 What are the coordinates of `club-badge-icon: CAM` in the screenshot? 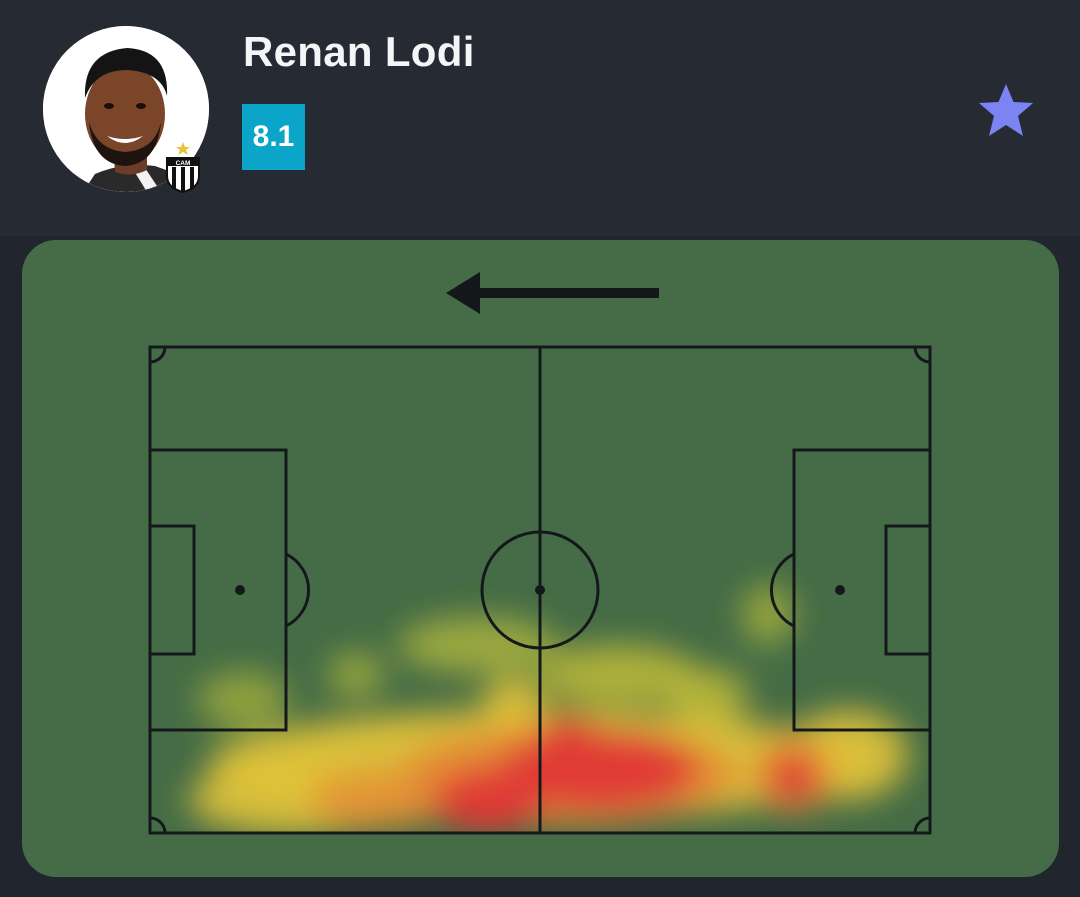 It's located at (183, 168).